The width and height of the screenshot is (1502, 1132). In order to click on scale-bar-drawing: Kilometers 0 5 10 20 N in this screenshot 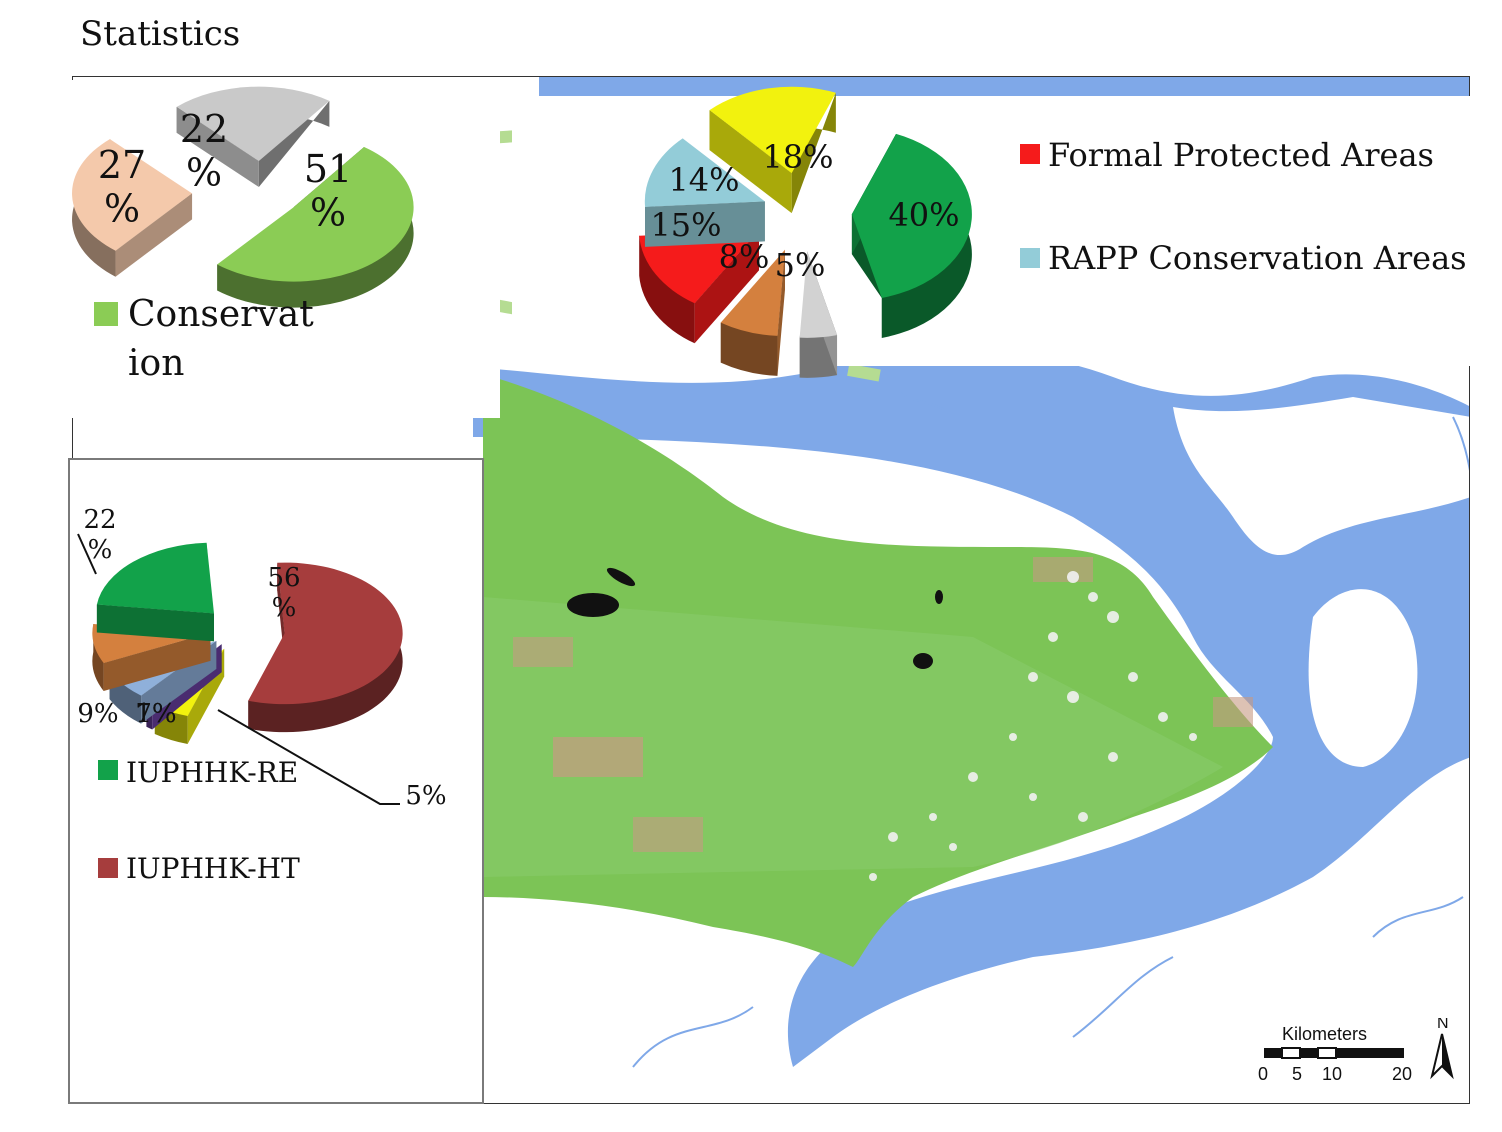, I will do `click(1356, 1049)`.